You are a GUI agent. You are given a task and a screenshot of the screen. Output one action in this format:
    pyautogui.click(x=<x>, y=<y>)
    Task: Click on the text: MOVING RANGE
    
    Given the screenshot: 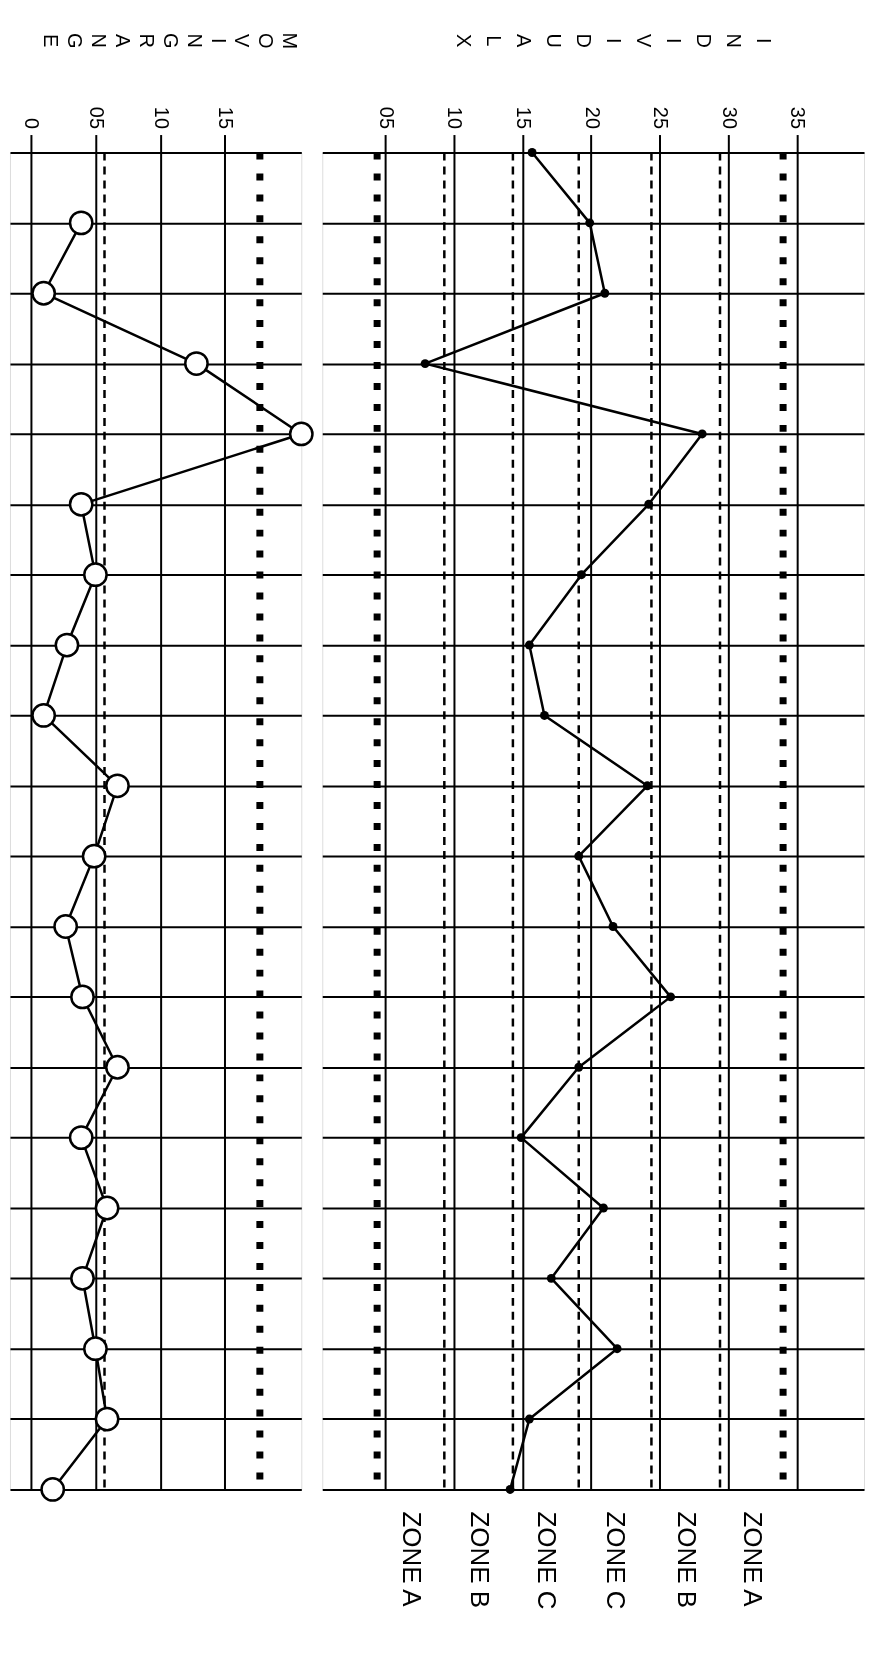 What is the action you would take?
    pyautogui.click(x=170, y=41)
    